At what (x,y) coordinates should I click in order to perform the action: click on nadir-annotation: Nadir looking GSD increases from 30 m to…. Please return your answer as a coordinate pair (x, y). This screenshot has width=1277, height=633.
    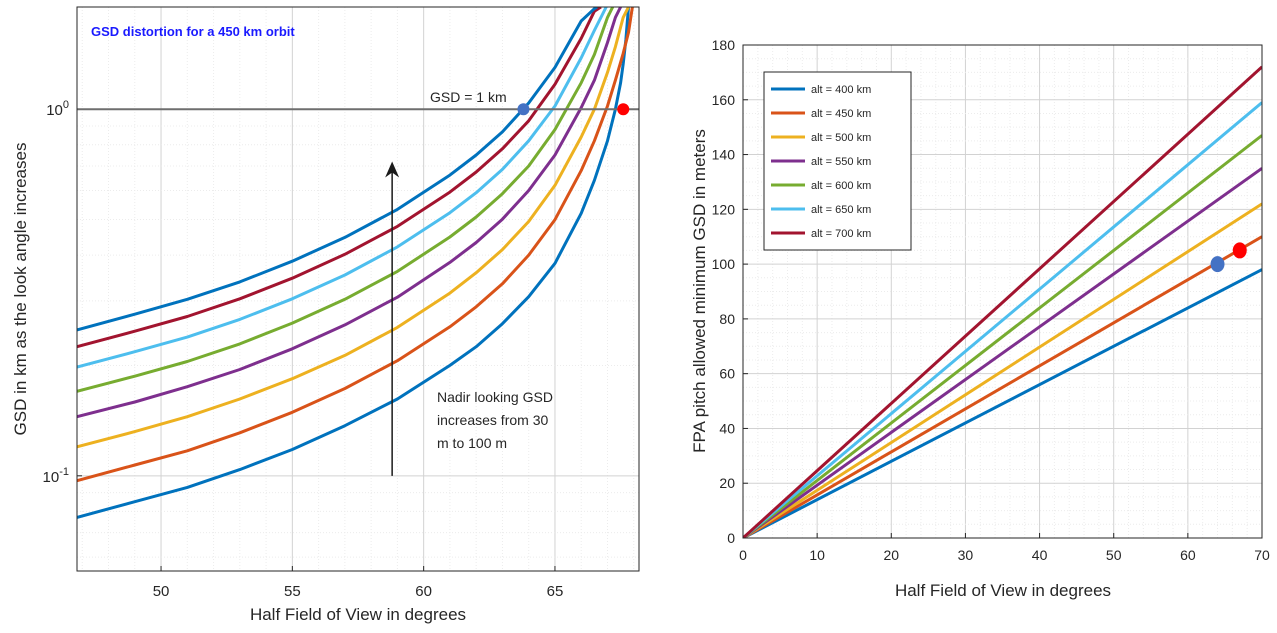
    Looking at the image, I should click on (497, 420).